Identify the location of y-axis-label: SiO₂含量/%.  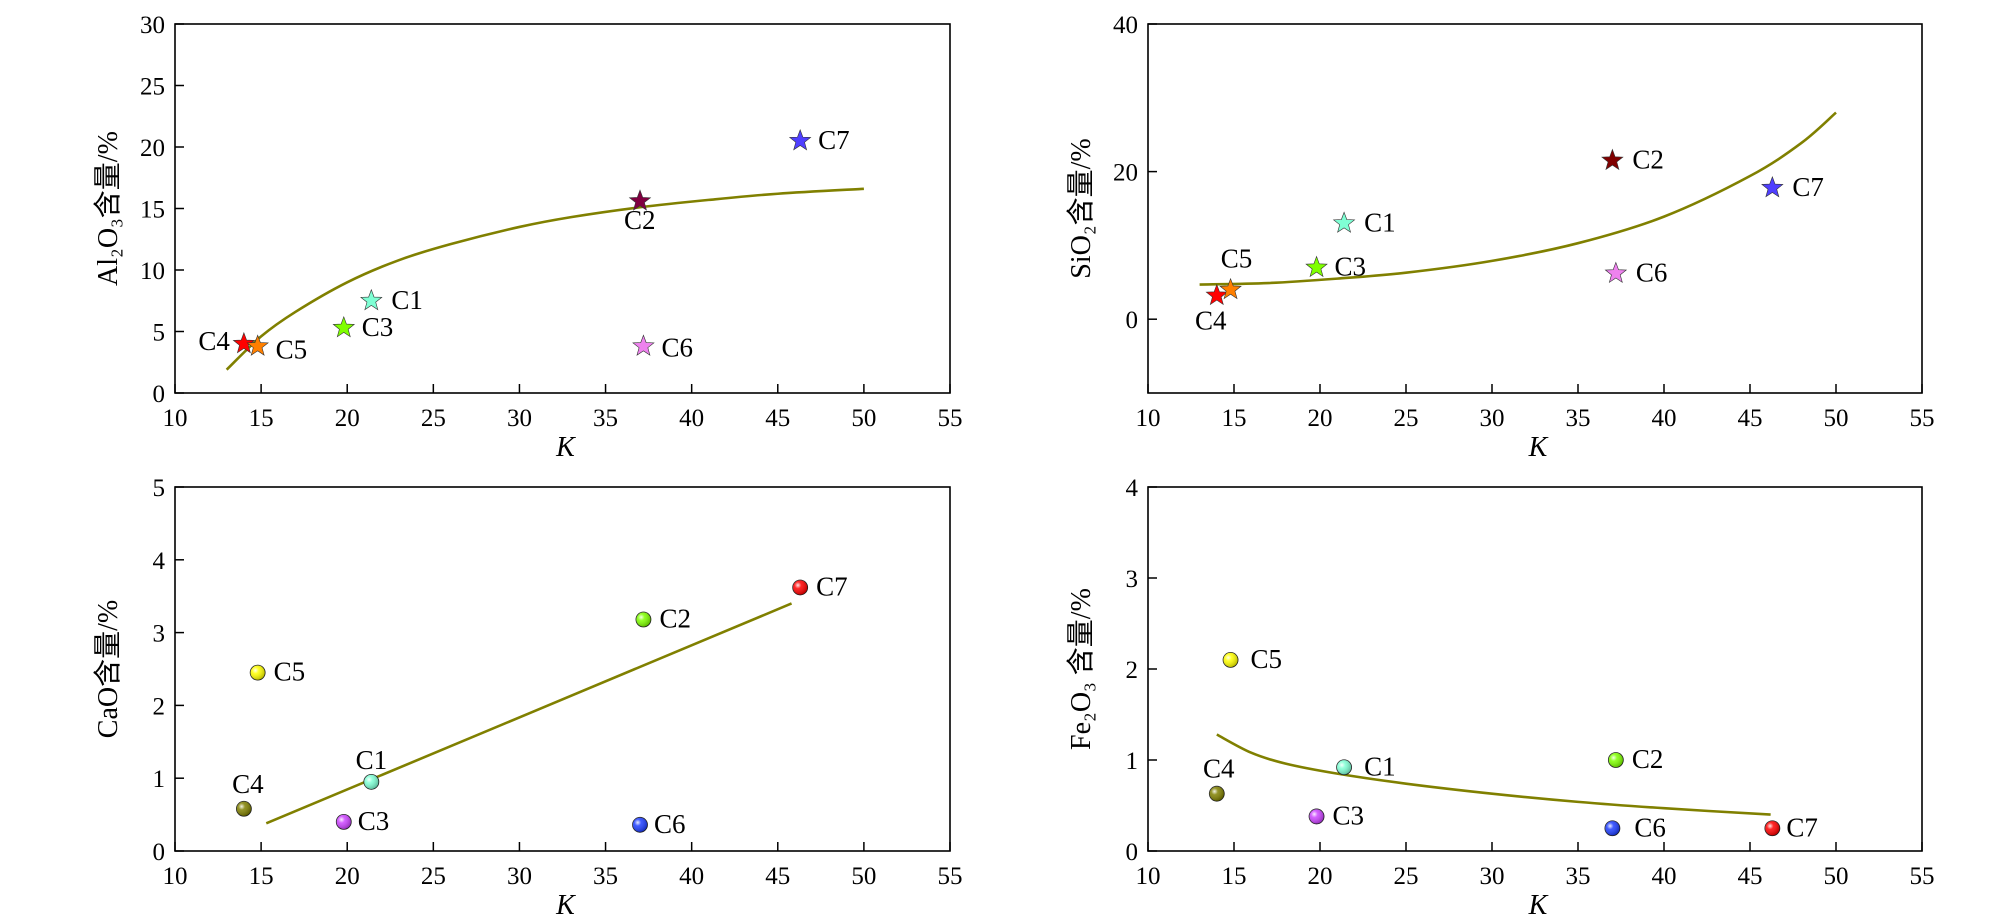
(1081, 208).